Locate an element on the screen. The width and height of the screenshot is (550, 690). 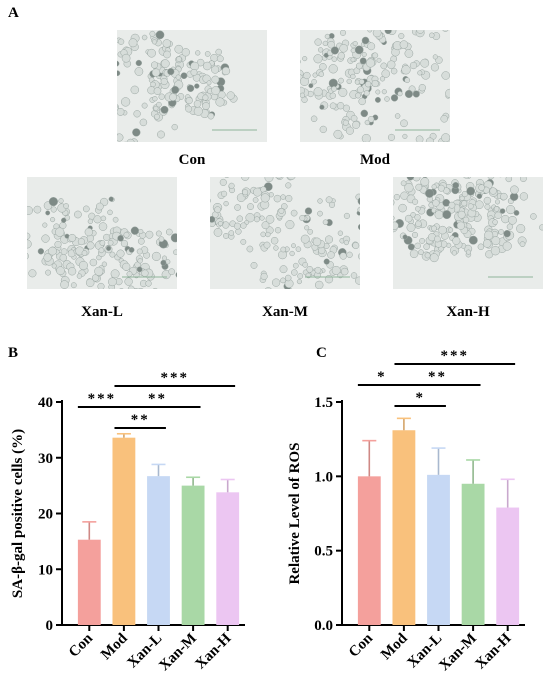
bar-con is located at coordinates (89, 582).